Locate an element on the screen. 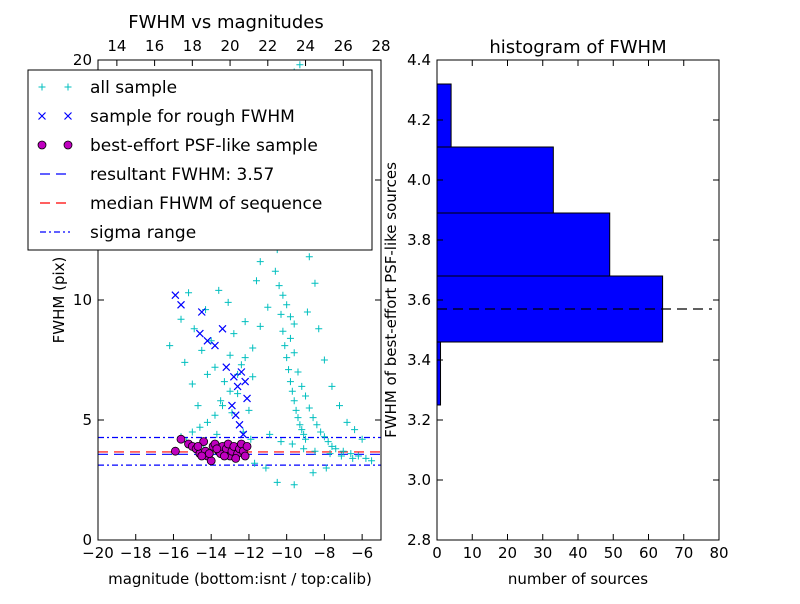  x-tick-label: −20 is located at coordinates (98, 553).